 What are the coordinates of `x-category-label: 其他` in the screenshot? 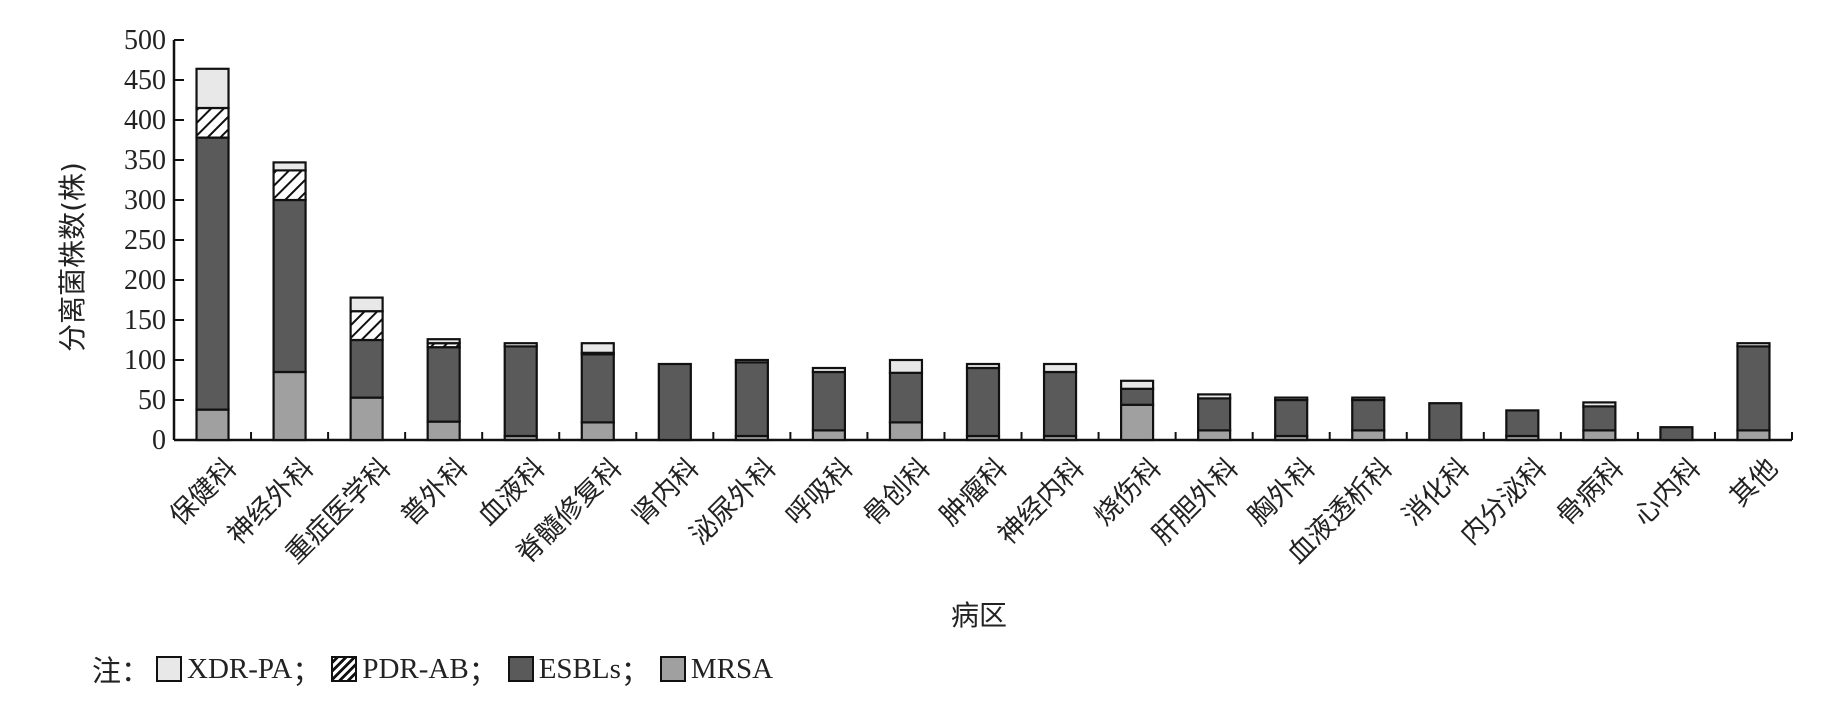 It's located at (1754, 483).